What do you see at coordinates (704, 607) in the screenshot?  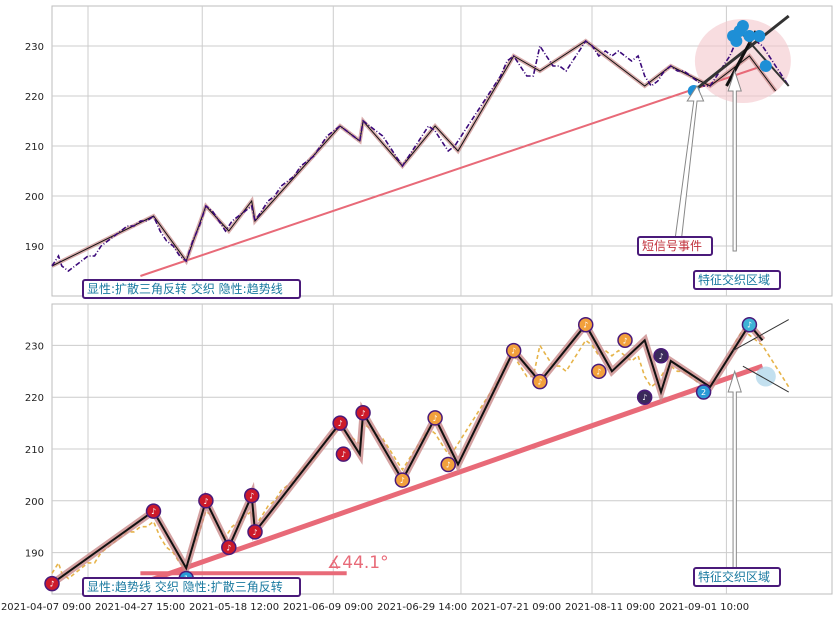 I see `x-tick-label: 2021-09-01 10:00` at bounding box center [704, 607].